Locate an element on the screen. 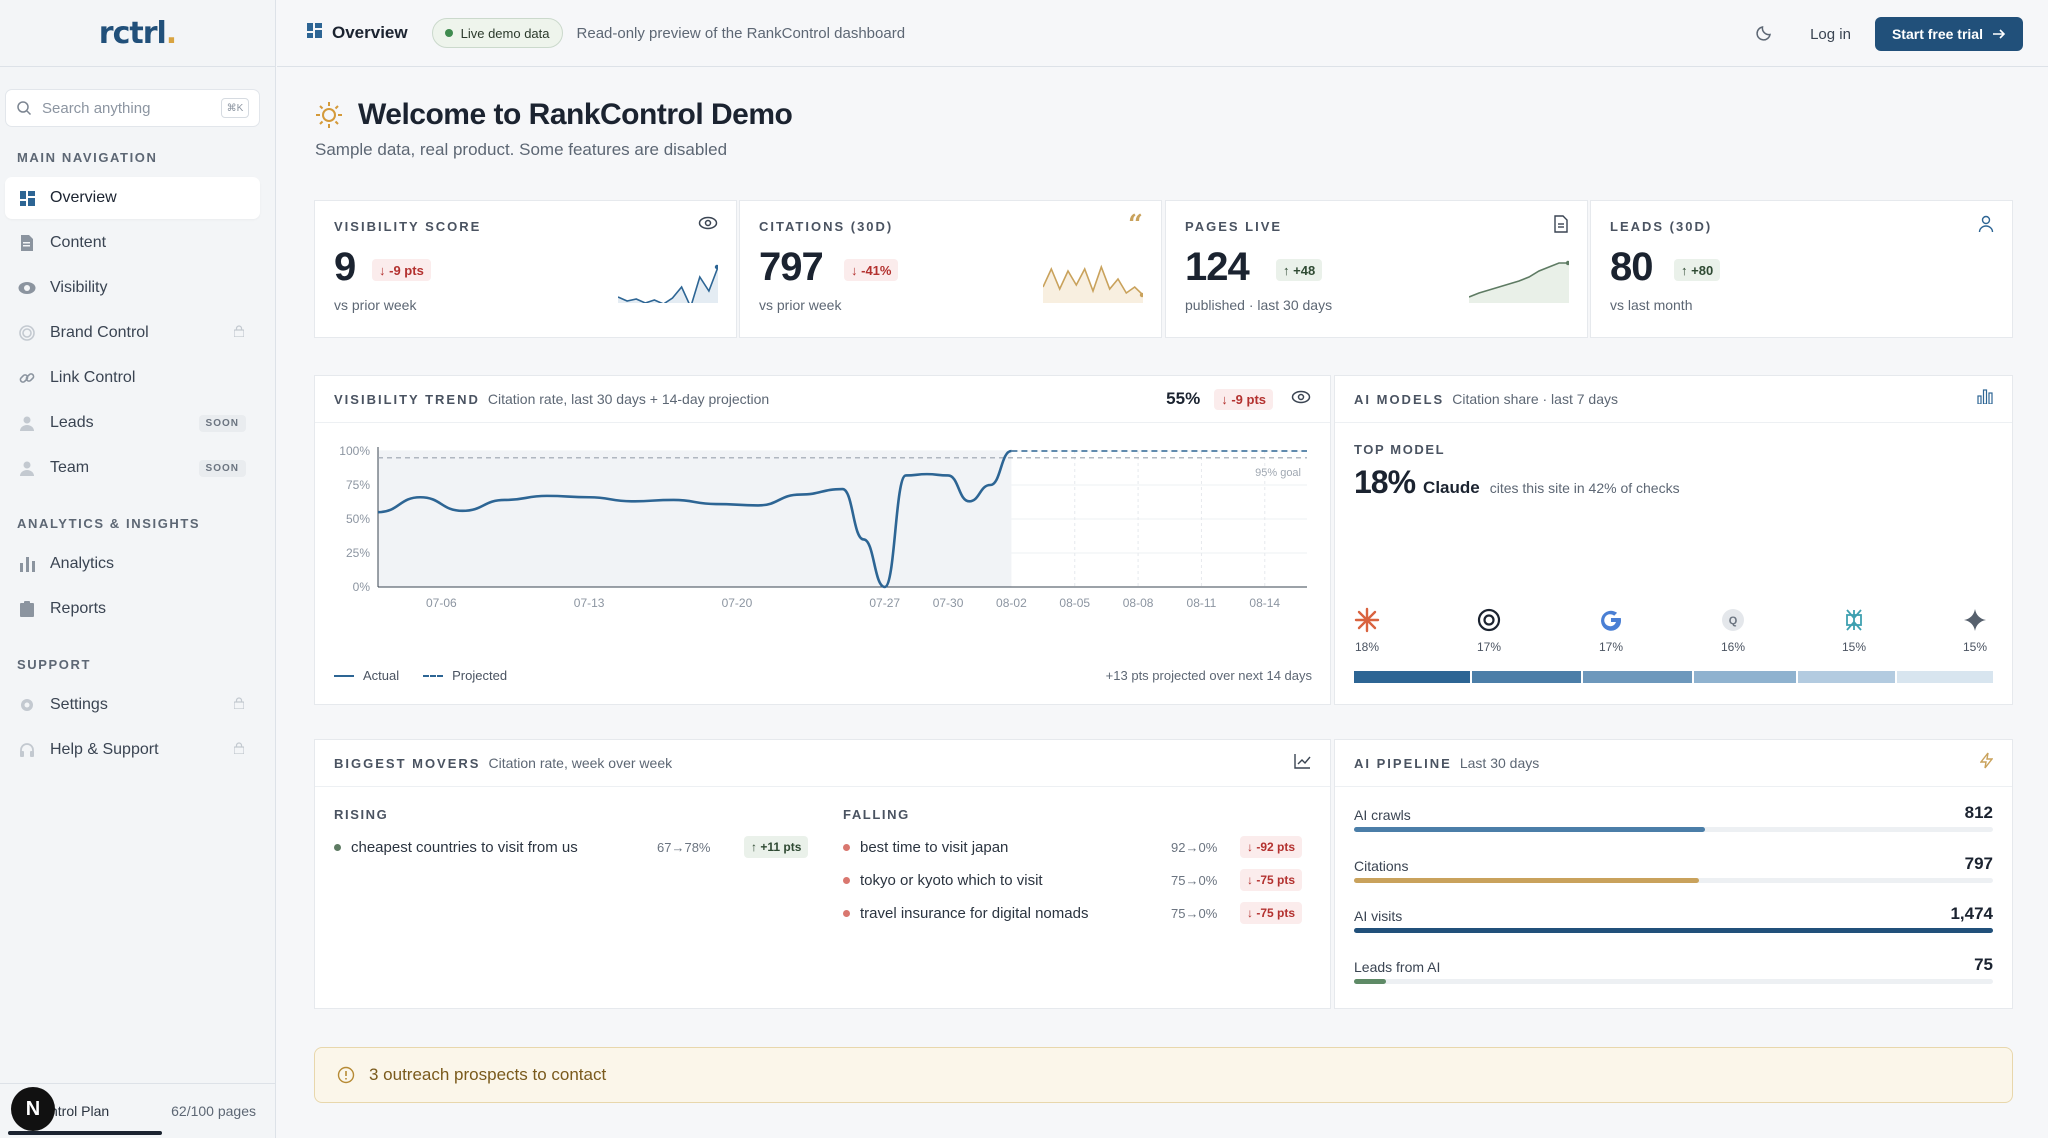 The image size is (2048, 1138). logo: rctrl. is located at coordinates (137, 33).